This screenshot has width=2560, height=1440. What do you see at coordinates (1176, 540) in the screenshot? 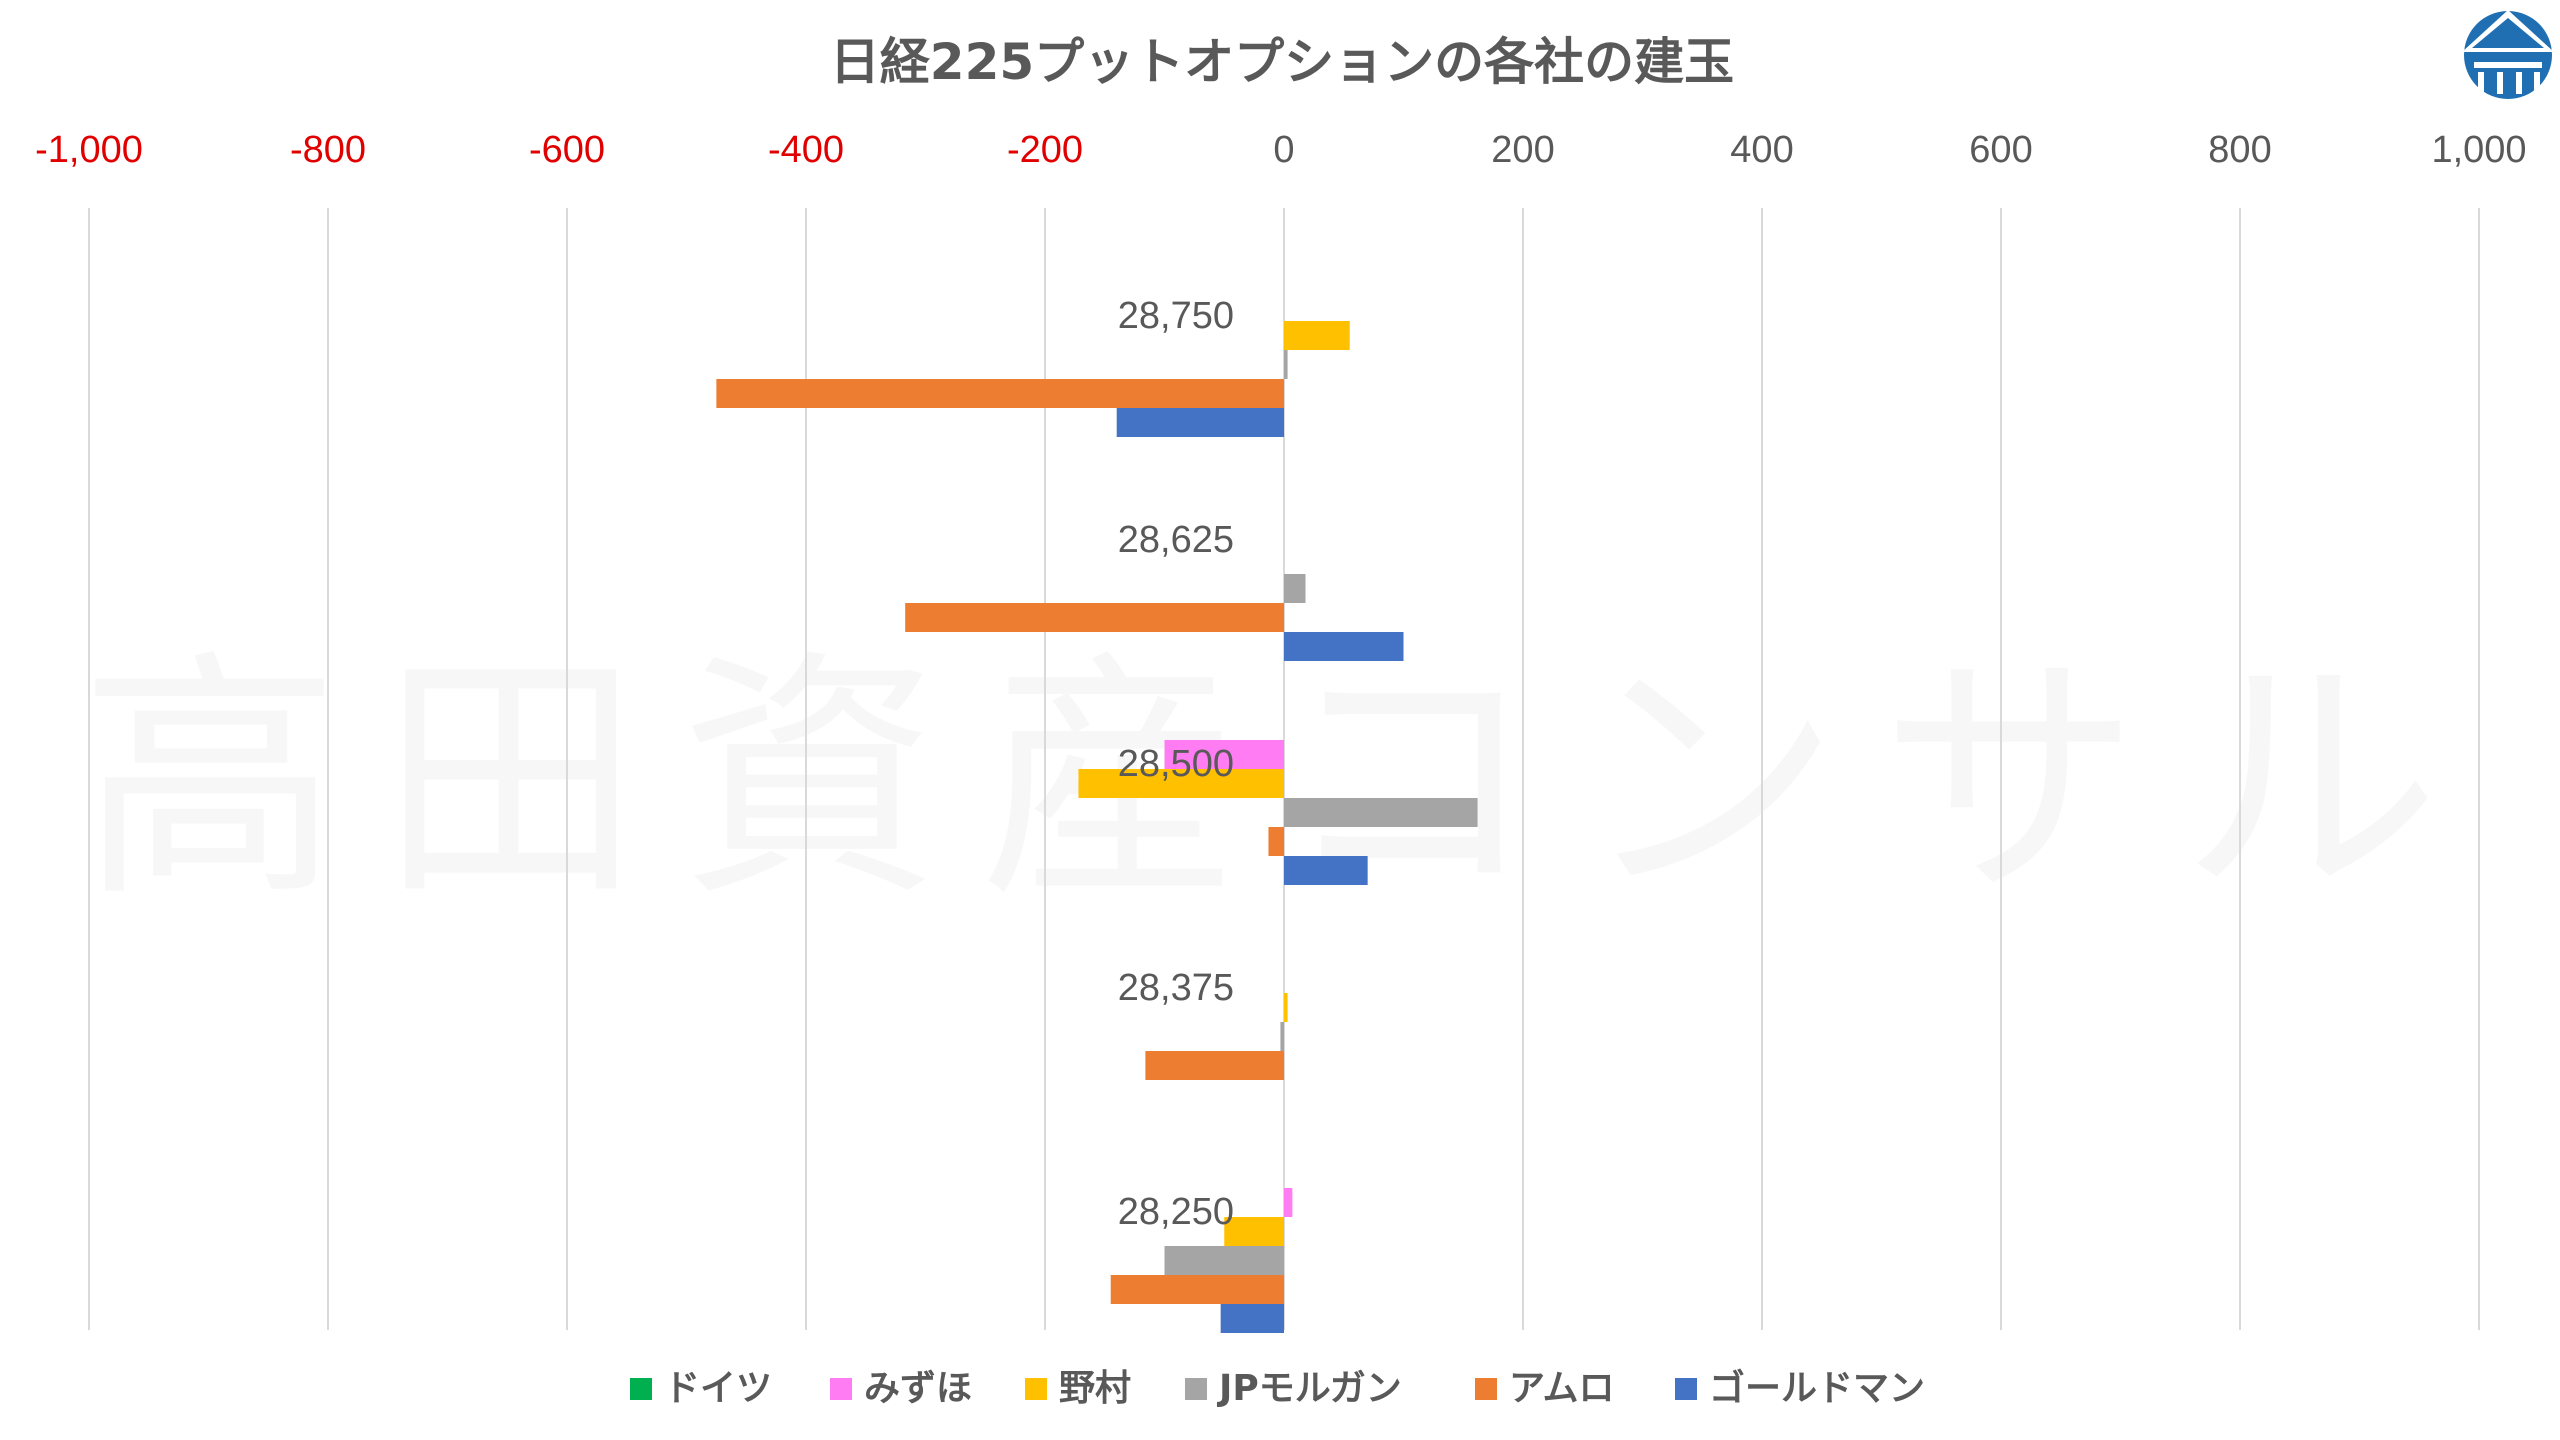
I see `category-label: 28,625` at bounding box center [1176, 540].